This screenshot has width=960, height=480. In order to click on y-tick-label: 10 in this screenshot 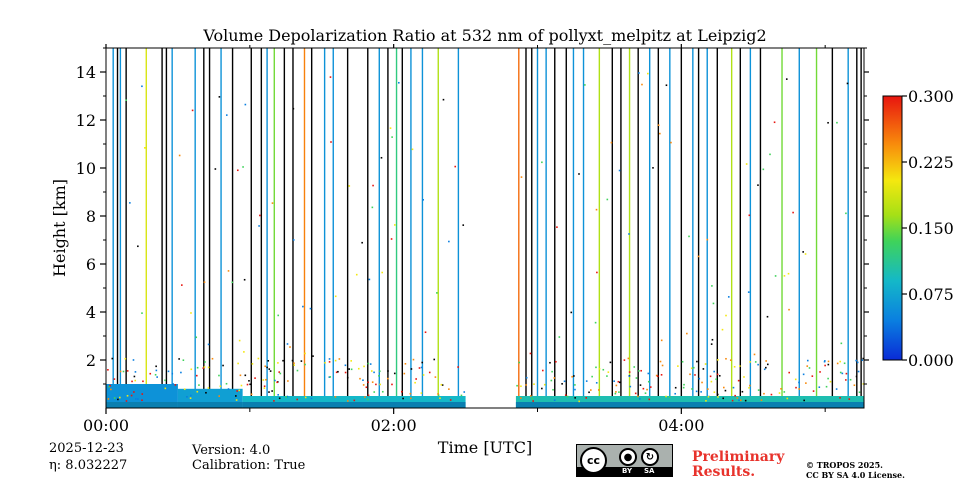, I will do `click(86, 168)`.